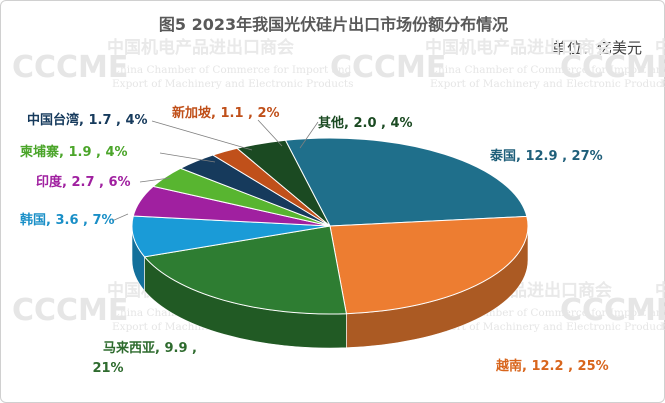 The height and width of the screenshot is (403, 665). Describe the element at coordinates (67, 220) in the screenshot. I see `data-label-韩国: 韩国, 3.6 , 7%` at that location.